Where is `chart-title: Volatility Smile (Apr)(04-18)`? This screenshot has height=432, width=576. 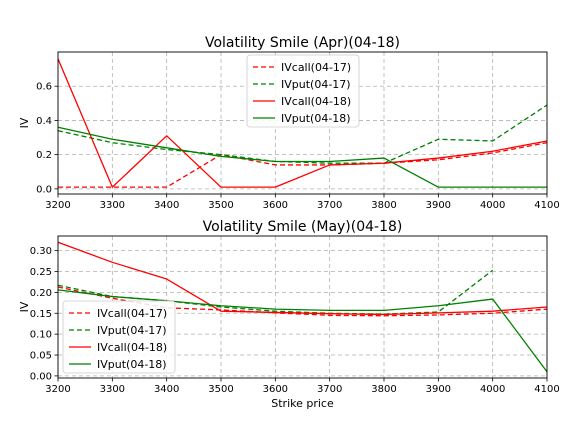
chart-title: Volatility Smile (Apr)(04-18) is located at coordinates (302, 43).